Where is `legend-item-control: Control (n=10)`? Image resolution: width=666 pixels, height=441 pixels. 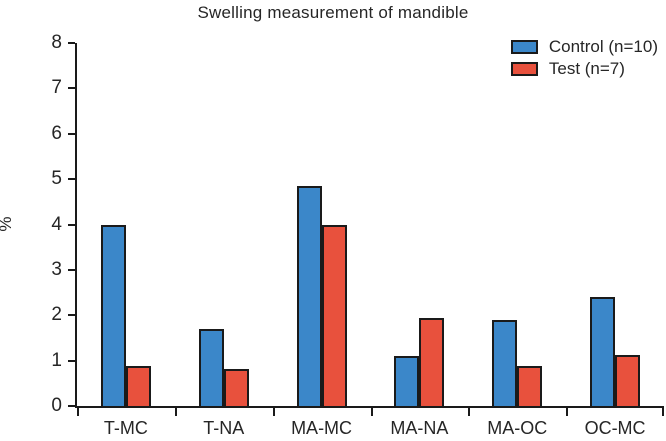 legend-item-control: Control (n=10) is located at coordinates (584, 46).